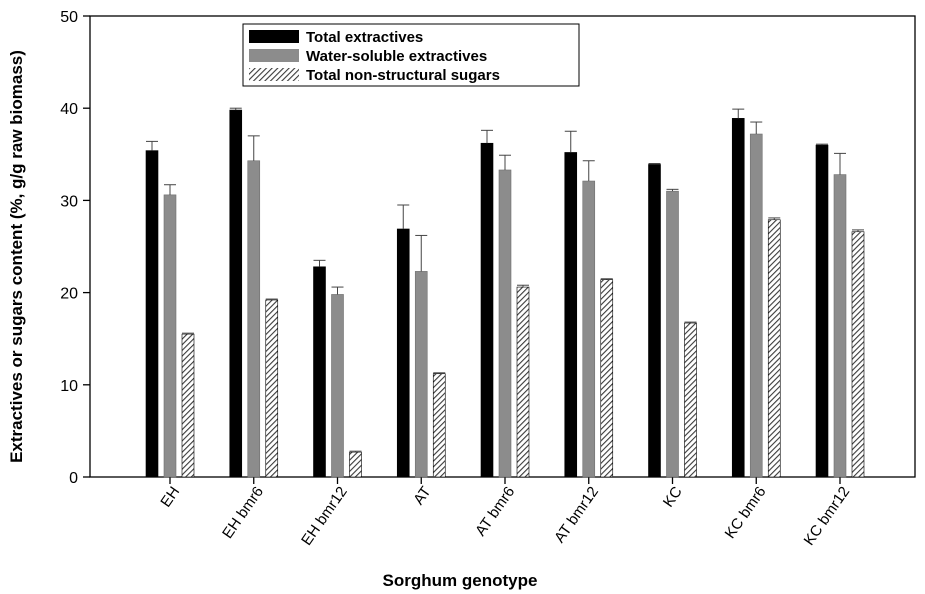  Describe the element at coordinates (673, 496) in the screenshot. I see `x-tick-label: KC` at that location.